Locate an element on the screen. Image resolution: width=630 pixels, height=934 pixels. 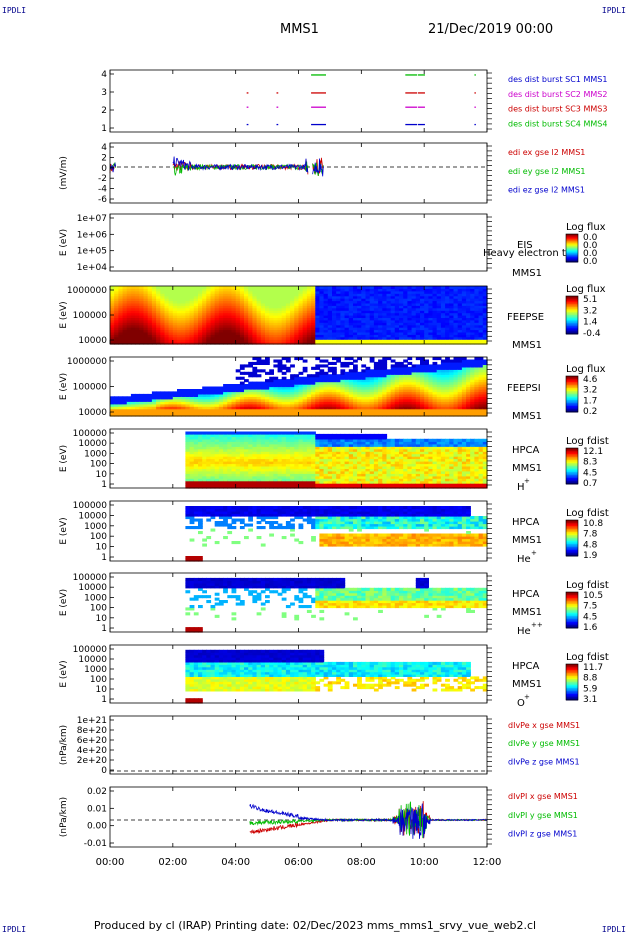
hpca_h-colorbar is located at coordinates (572, 466).